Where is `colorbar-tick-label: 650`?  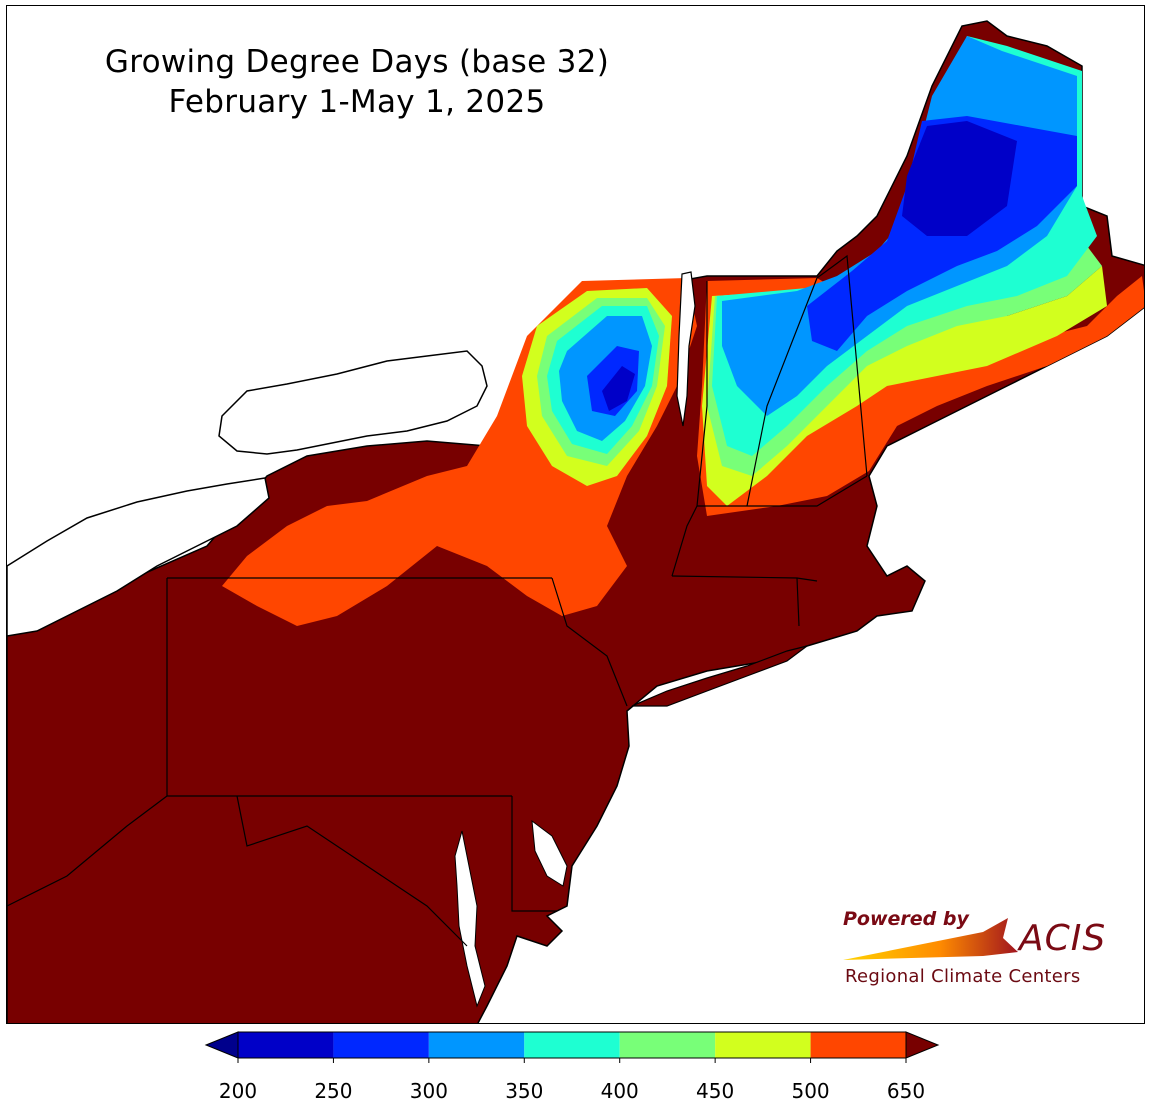
colorbar-tick-label: 650 is located at coordinates (906, 1091).